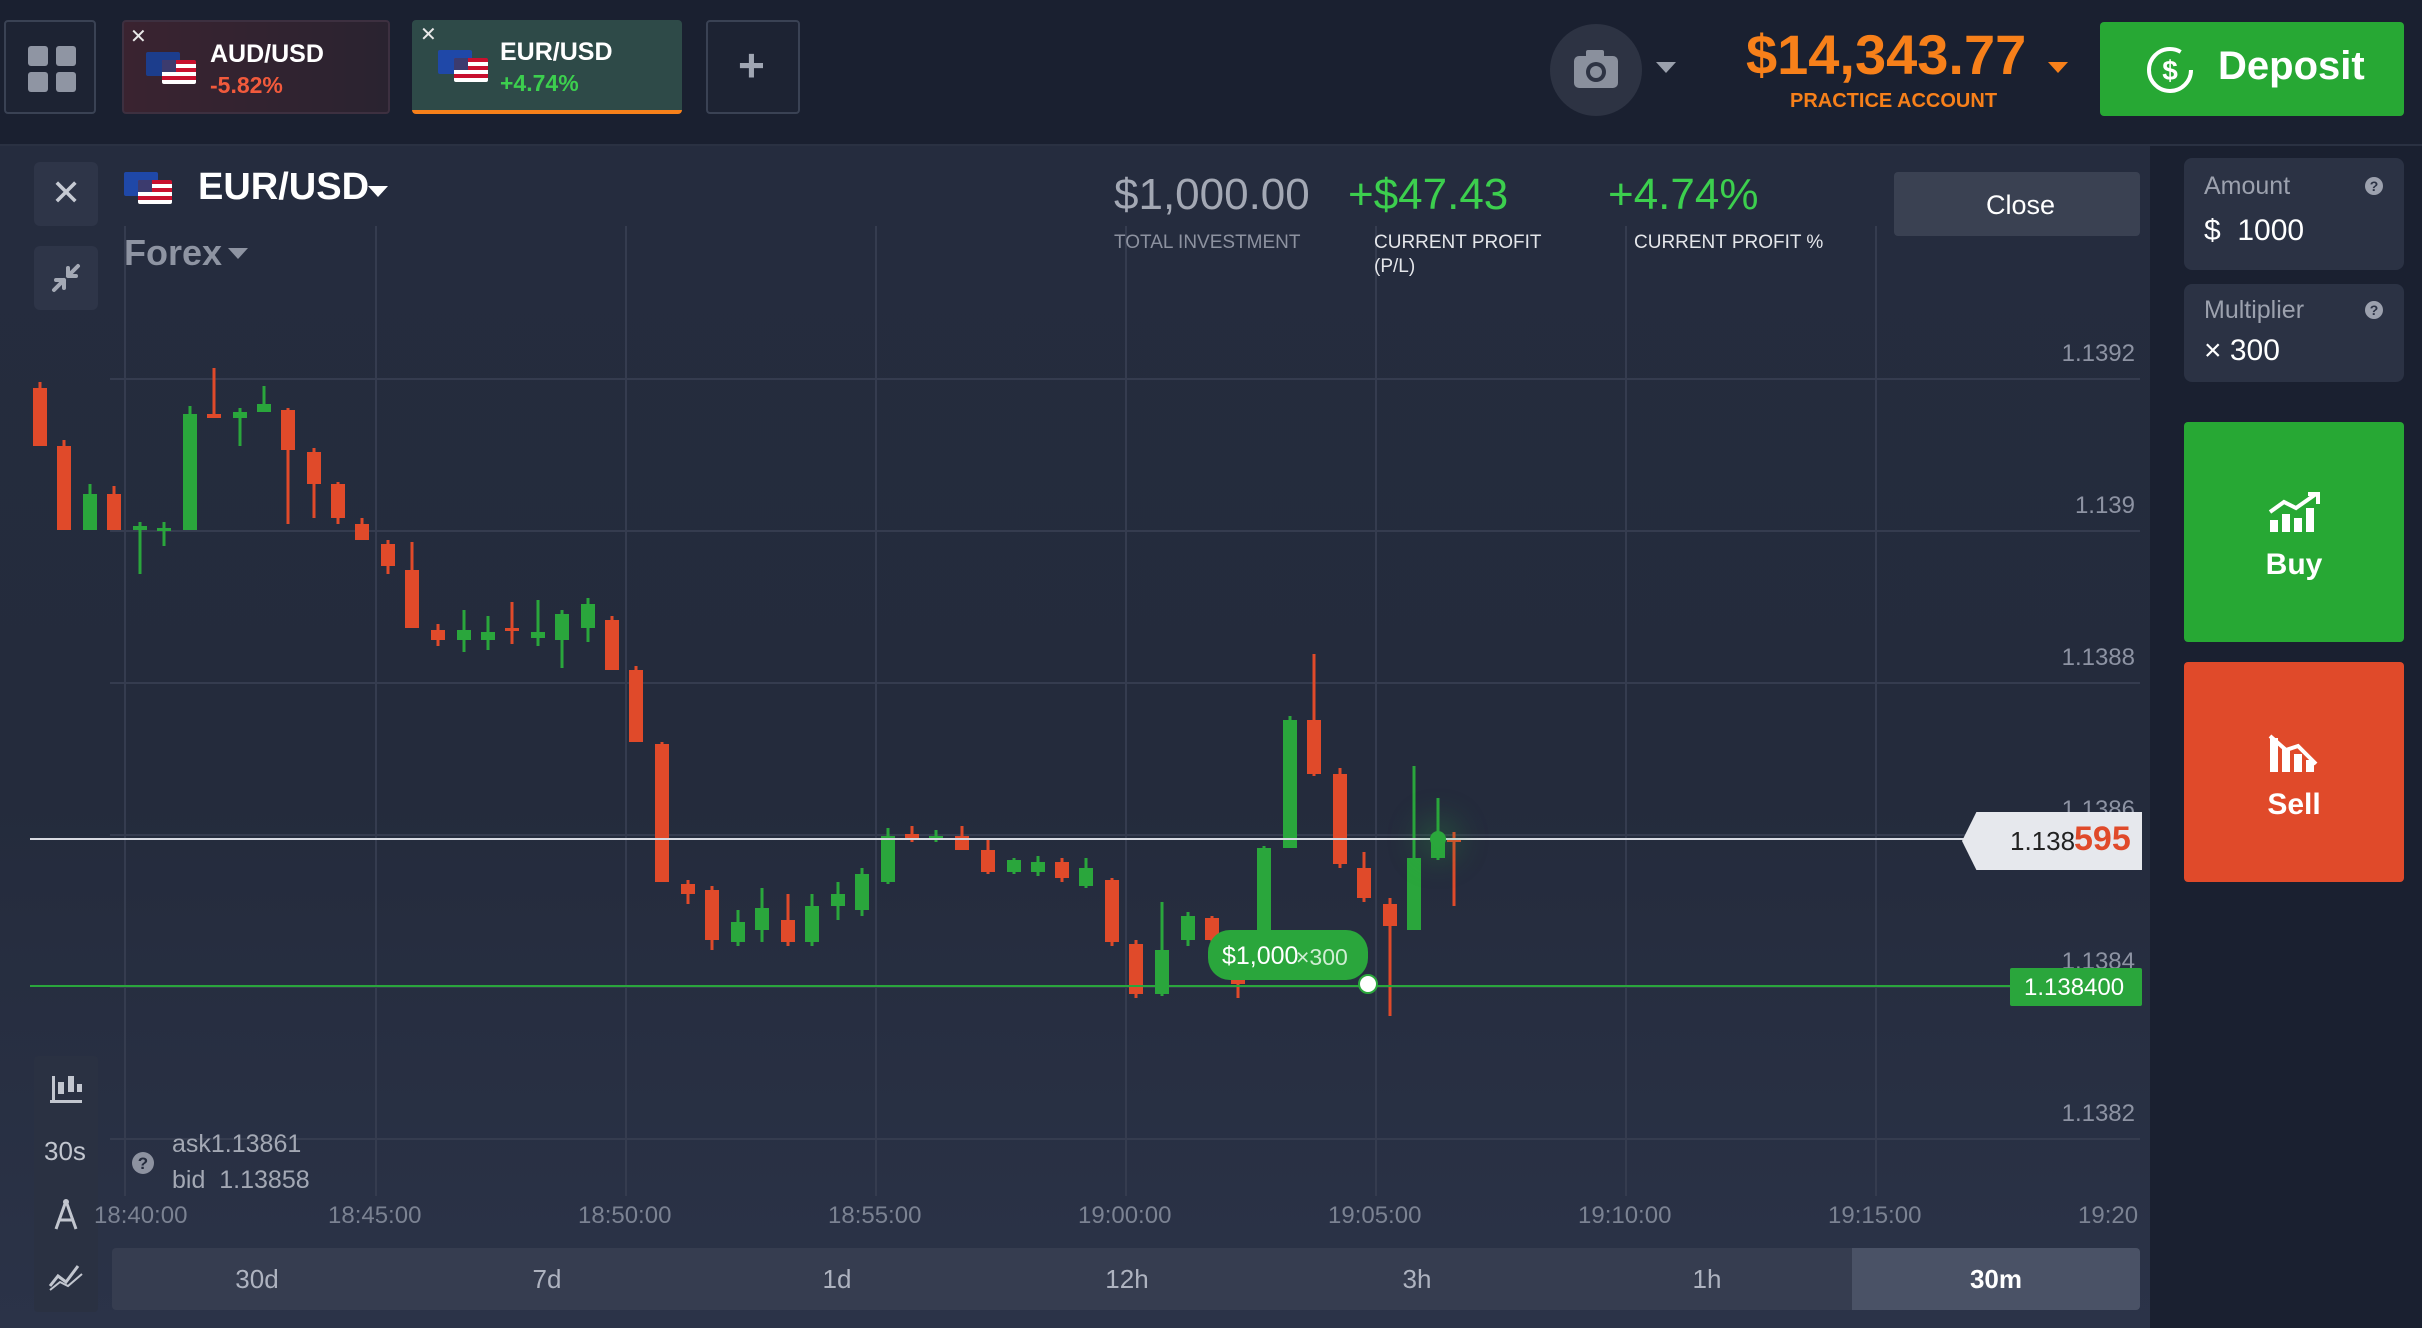  I want to click on collapse-chart-button, so click(66, 278).